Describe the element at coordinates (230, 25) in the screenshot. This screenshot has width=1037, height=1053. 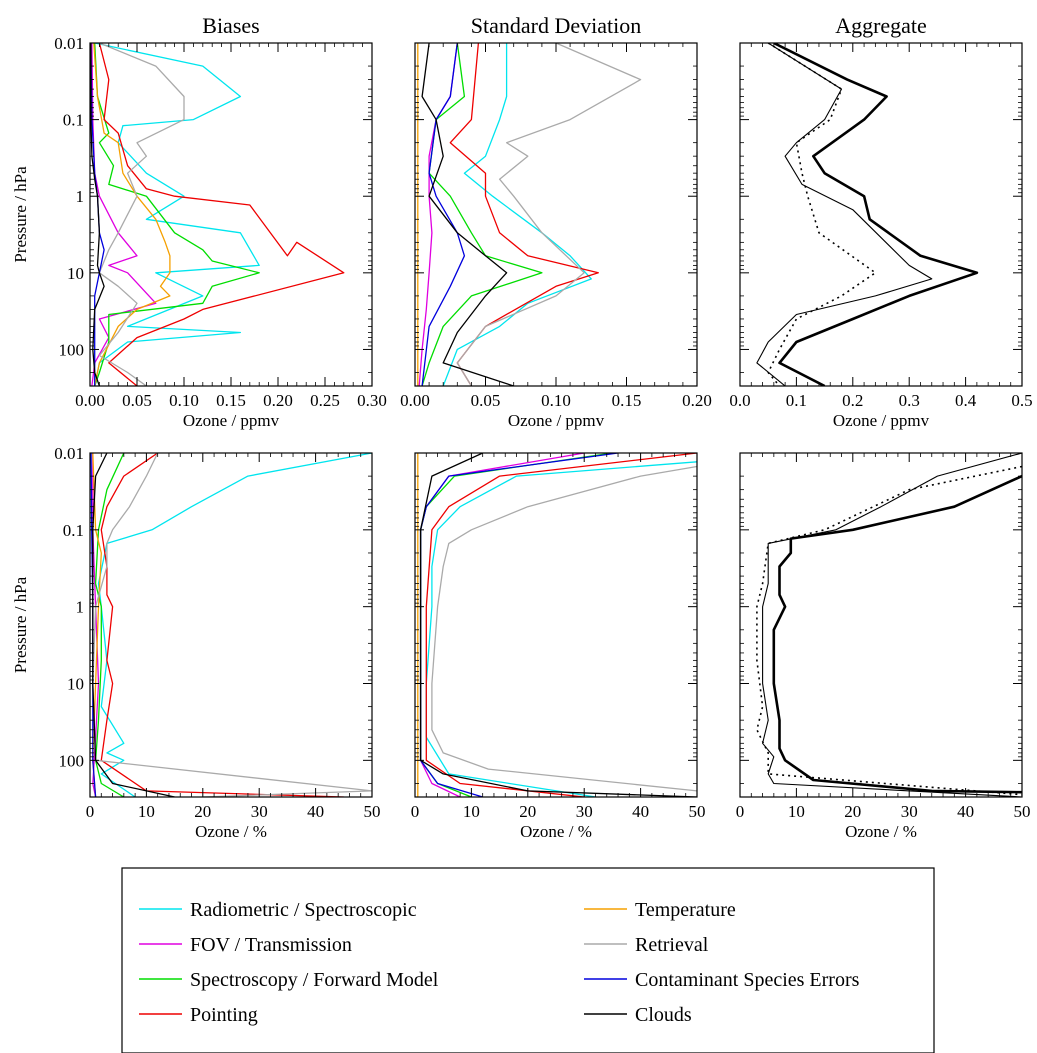
I see `chart-title: Biases` at that location.